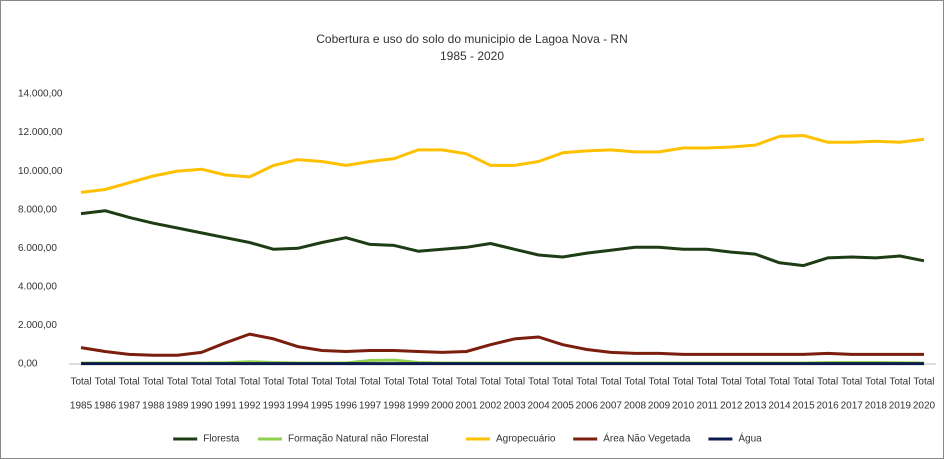 Image resolution: width=944 pixels, height=459 pixels. I want to click on y-tick-label: 12.000,00, so click(40, 132).